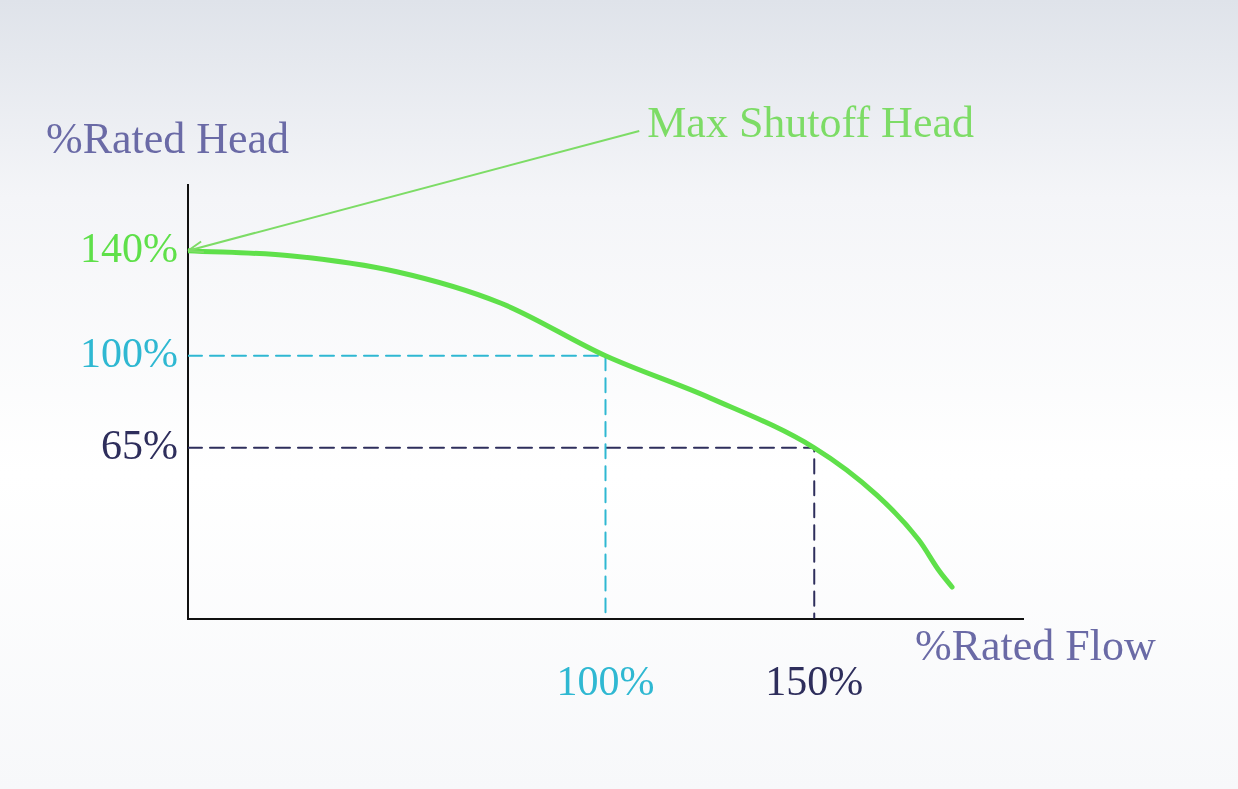 The height and width of the screenshot is (789, 1238). I want to click on y-tick-label: 65%, so click(139, 444).